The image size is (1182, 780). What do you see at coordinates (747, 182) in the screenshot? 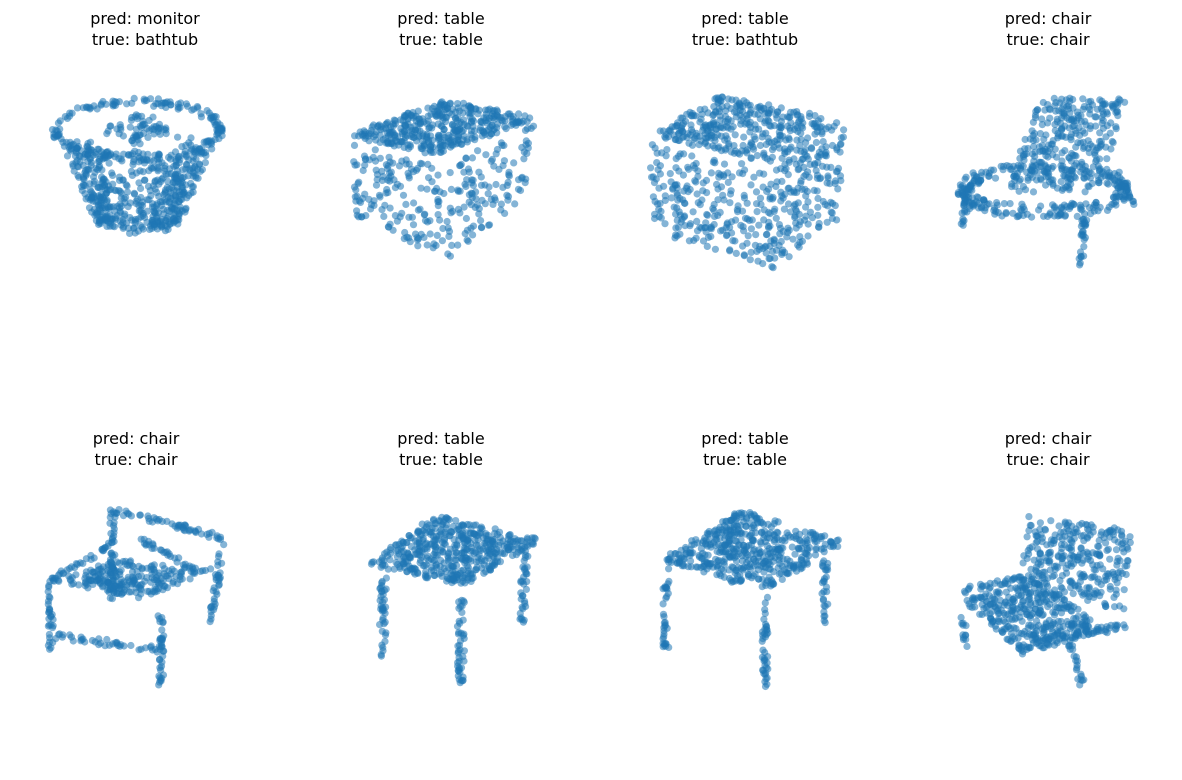
I see `point-cloud-plot` at bounding box center [747, 182].